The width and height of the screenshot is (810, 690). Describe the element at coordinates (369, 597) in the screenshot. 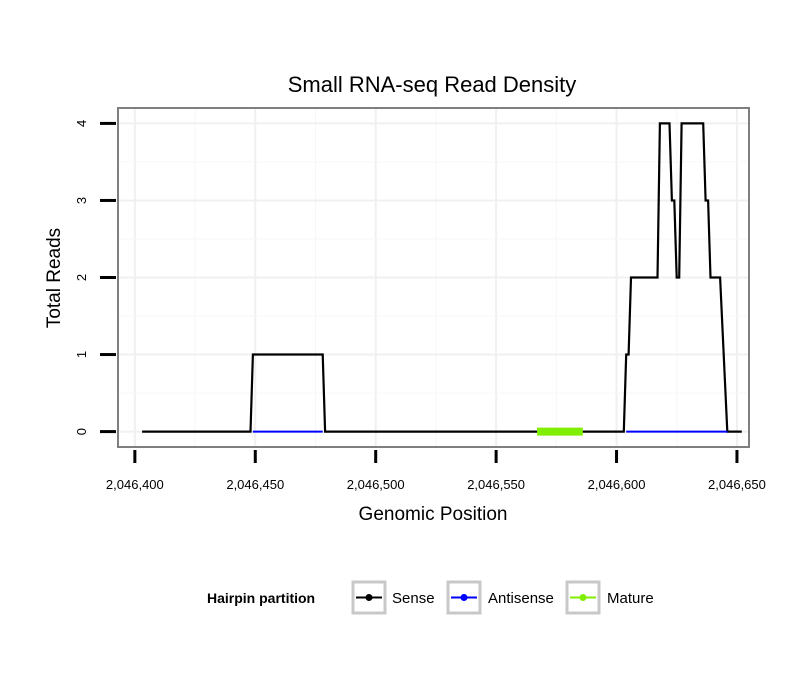

I see `legend-dot-sense` at that location.